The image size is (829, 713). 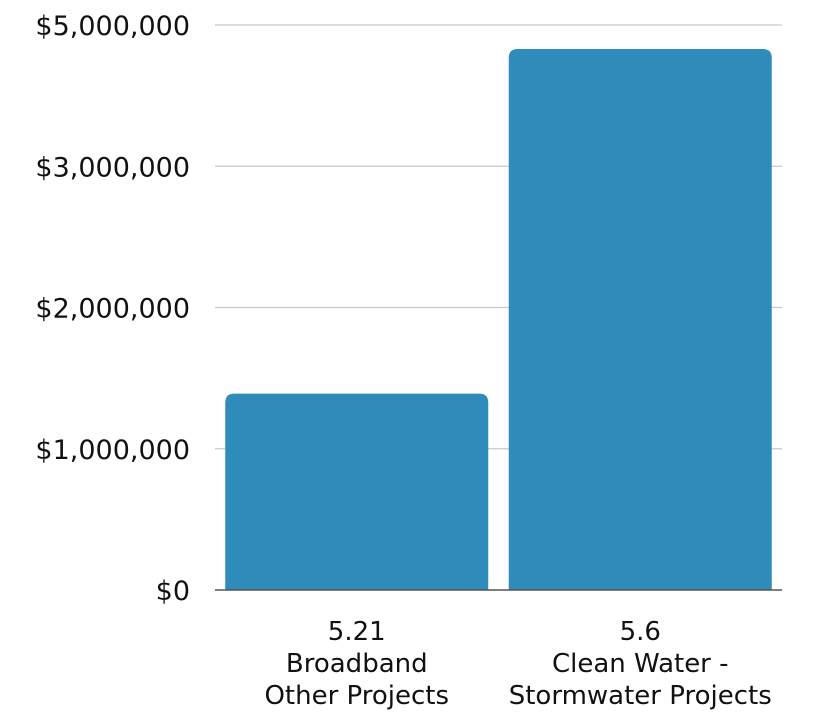 What do you see at coordinates (640, 696) in the screenshot?
I see `category-name-label: Stormwater Projects` at bounding box center [640, 696].